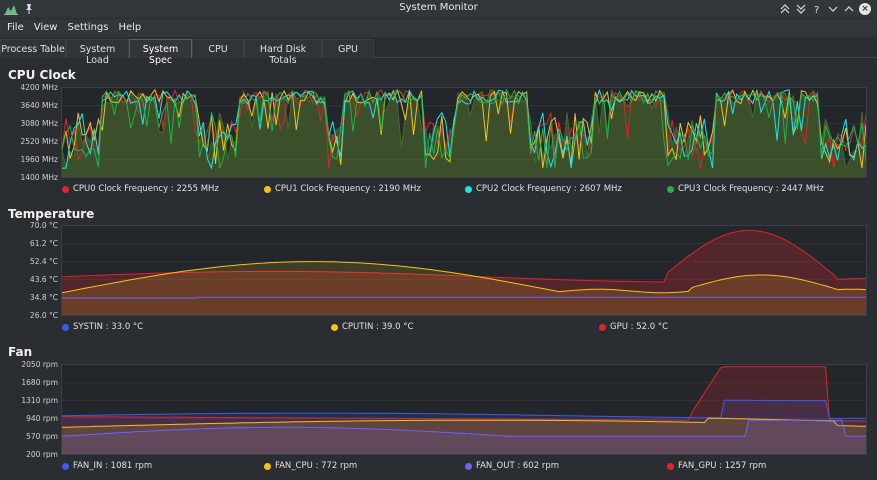 The image size is (877, 480). I want to click on legend-systin-label: SYSTIN : 33.0 °C, so click(108, 327).